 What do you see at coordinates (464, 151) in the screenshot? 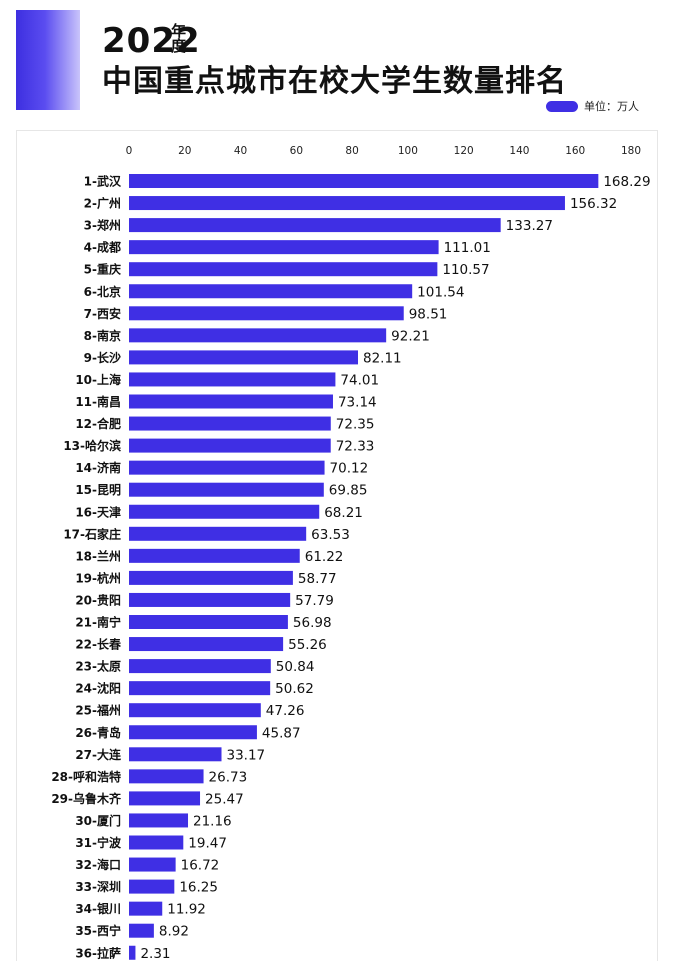
I see `x-tick-label: 120` at bounding box center [464, 151].